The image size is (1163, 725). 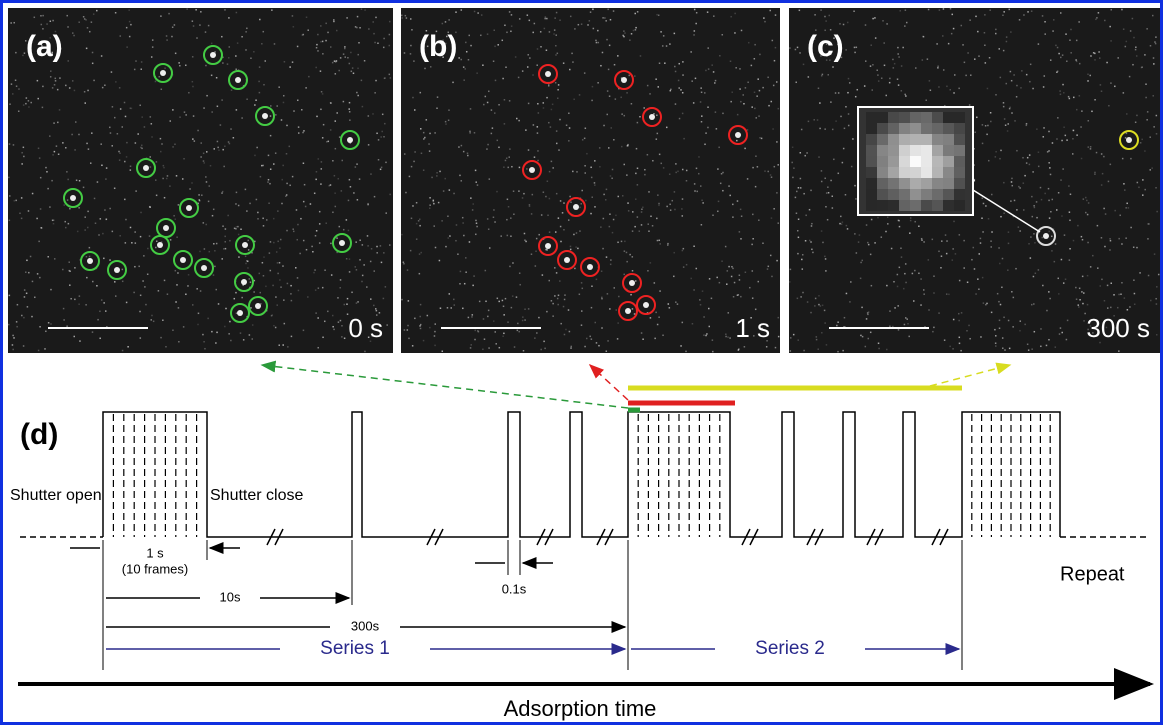 I want to click on shutter-pulses, so click(x=581, y=474).